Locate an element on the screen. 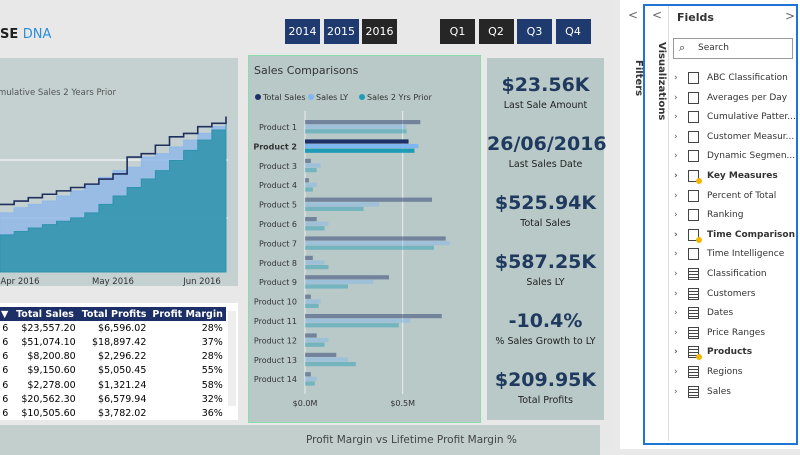  quarter-button: Q1 is located at coordinates (457, 31).